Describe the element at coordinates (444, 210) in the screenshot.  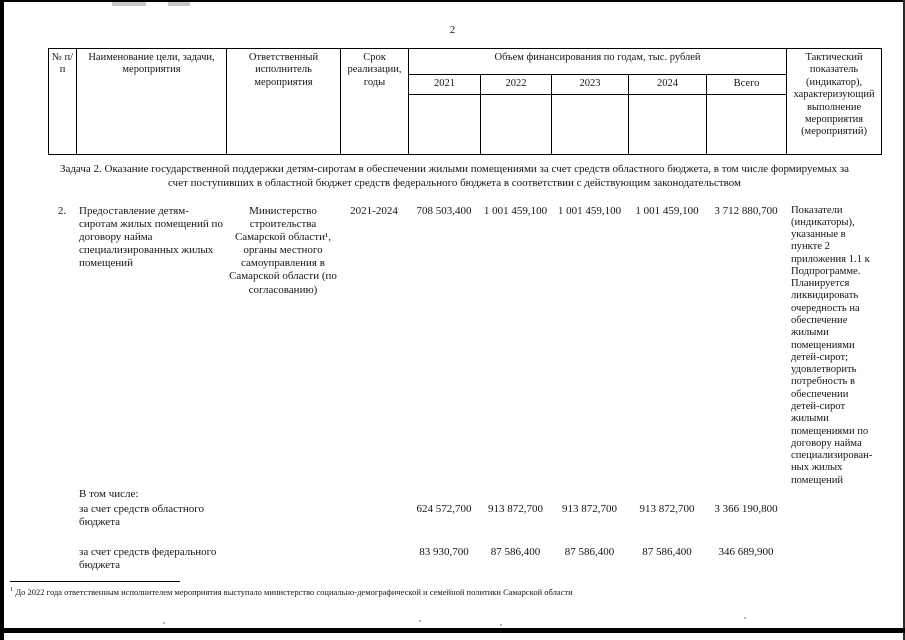
I see `value-2021: 708 503,400` at that location.